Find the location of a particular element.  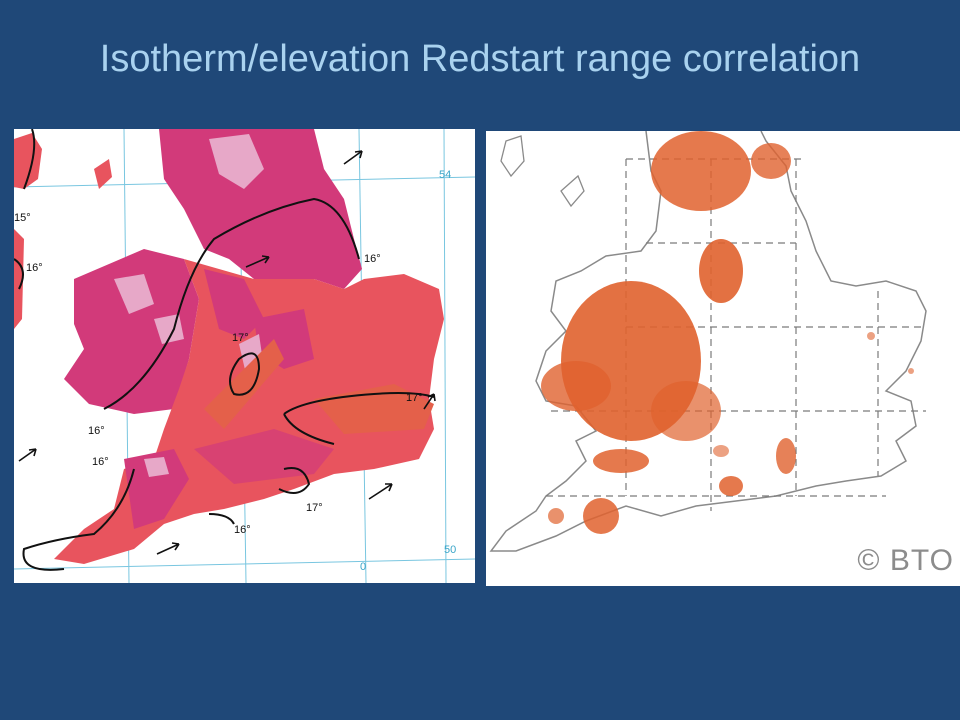

longitude-label-0: 0 is located at coordinates (363, 567).